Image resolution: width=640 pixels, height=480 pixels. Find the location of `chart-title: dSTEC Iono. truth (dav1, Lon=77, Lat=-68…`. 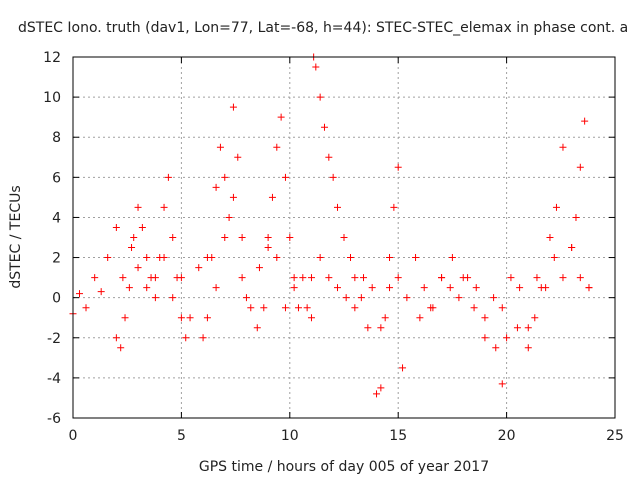

chart-title: dSTEC Iono. truth (dav1, Lon=77, Lat=-68… is located at coordinates (323, 28).